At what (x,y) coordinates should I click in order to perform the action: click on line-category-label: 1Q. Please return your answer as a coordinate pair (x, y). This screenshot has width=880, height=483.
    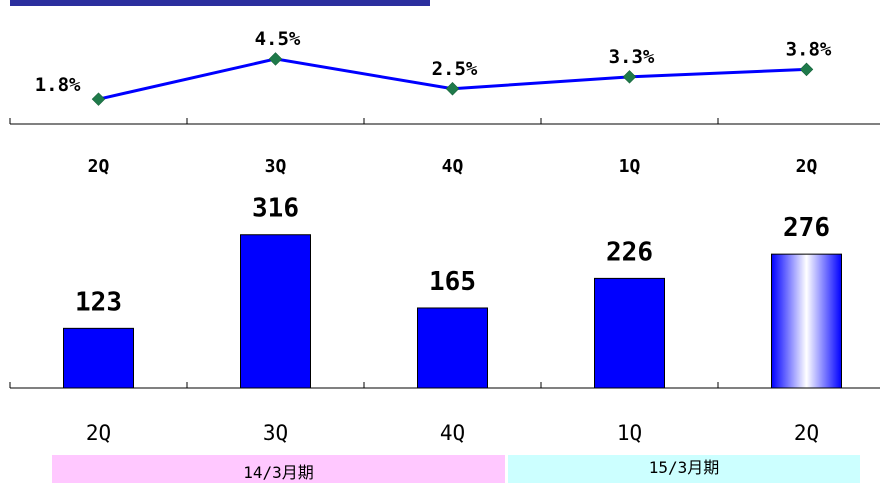
    Looking at the image, I should click on (630, 166).